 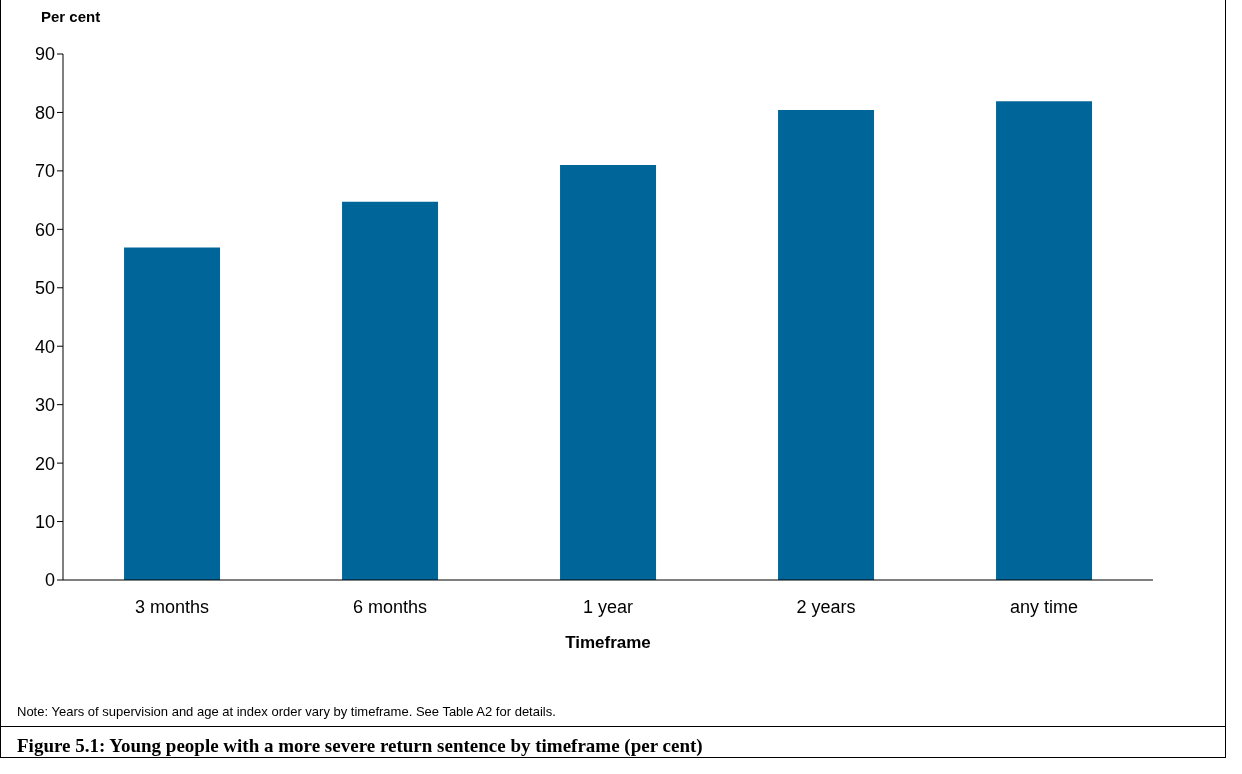 I want to click on x-axis-title: Timeframe, so click(x=608, y=642).